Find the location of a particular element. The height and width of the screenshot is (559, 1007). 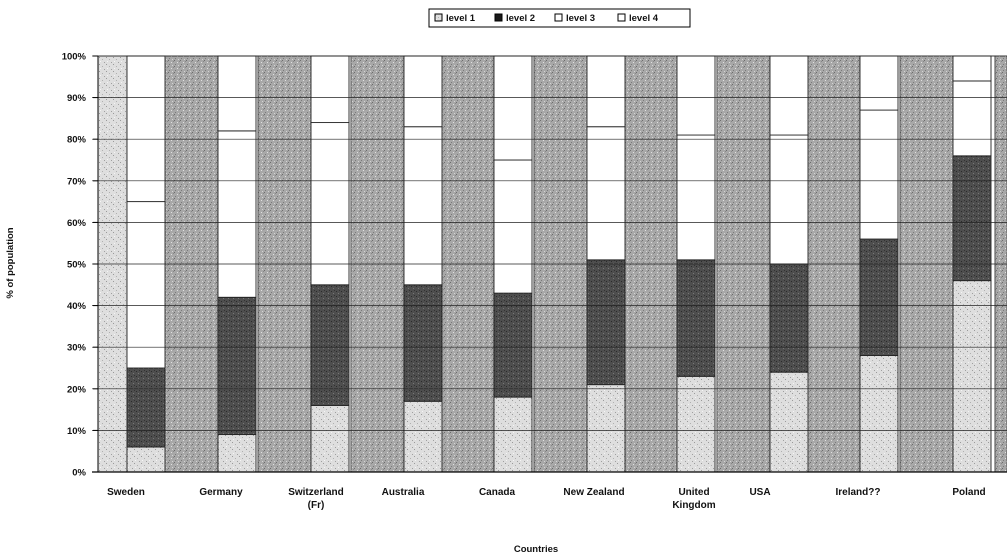

y-tick-label: 40% is located at coordinates (77, 306).